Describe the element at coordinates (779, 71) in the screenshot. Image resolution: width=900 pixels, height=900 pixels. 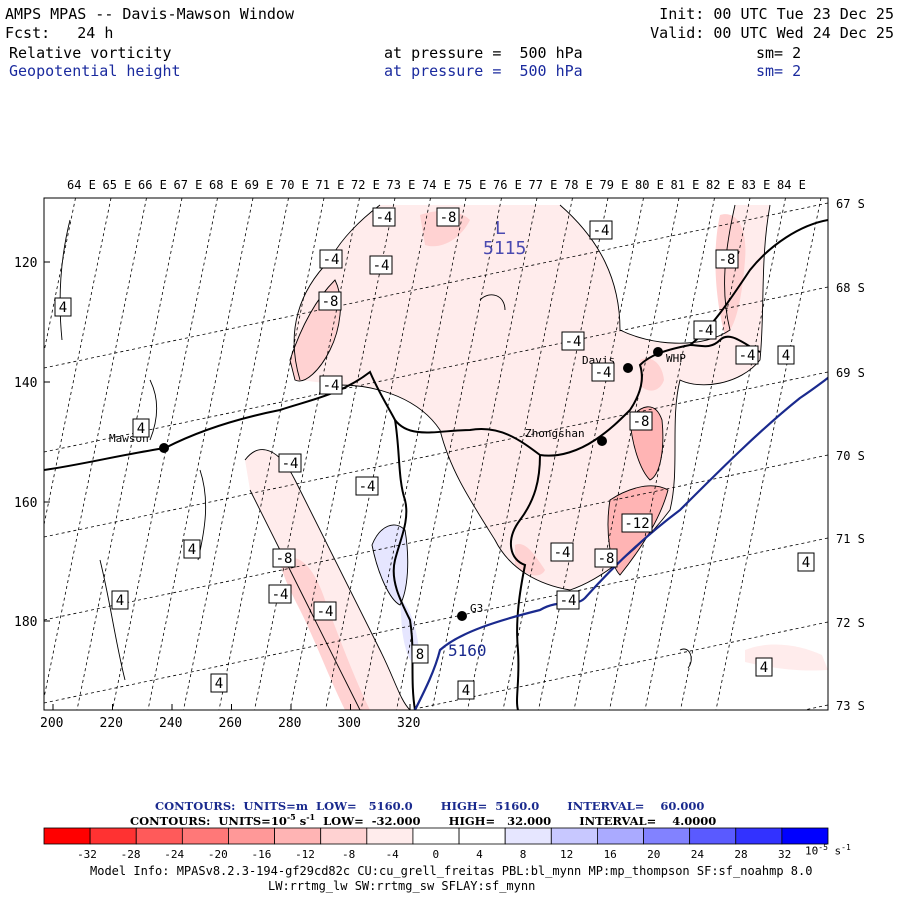
I see `field2-smoothing: sm= 2` at that location.